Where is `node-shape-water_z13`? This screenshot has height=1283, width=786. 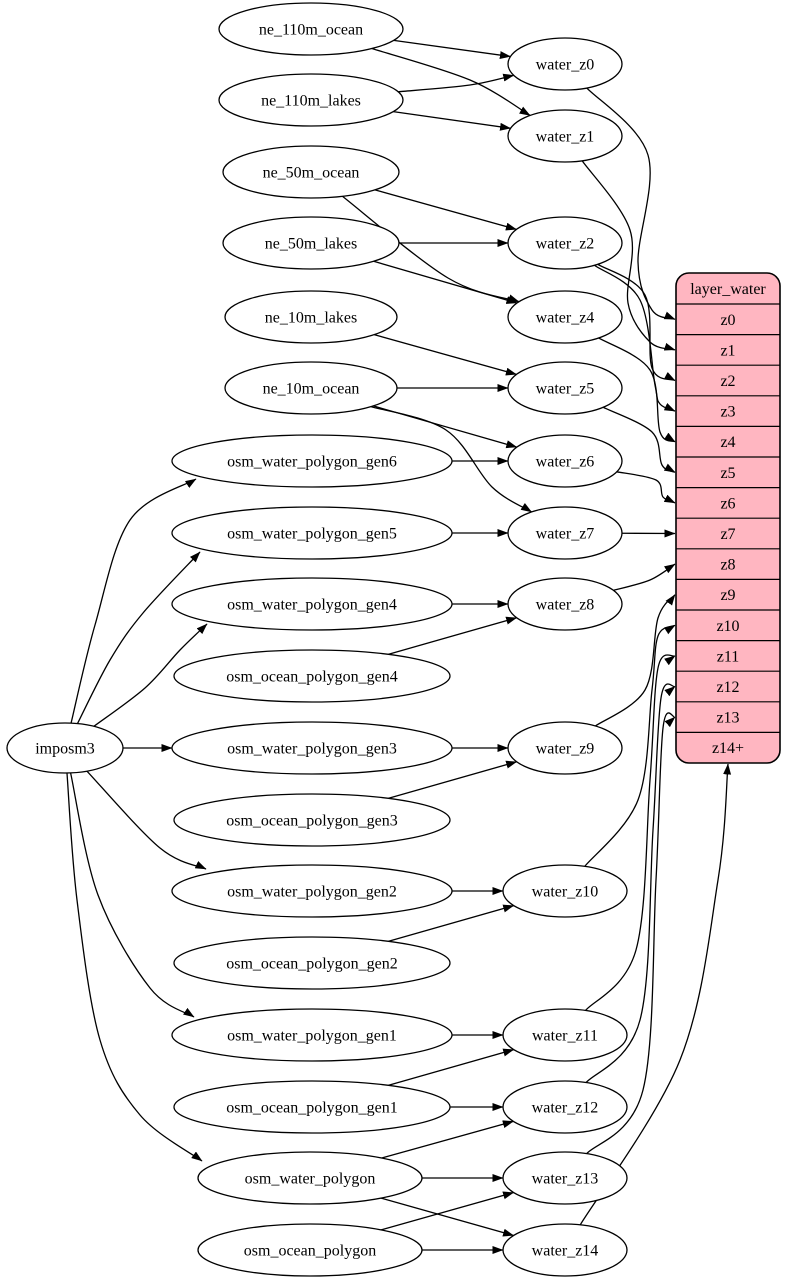
node-shape-water_z13 is located at coordinates (565, 1178).